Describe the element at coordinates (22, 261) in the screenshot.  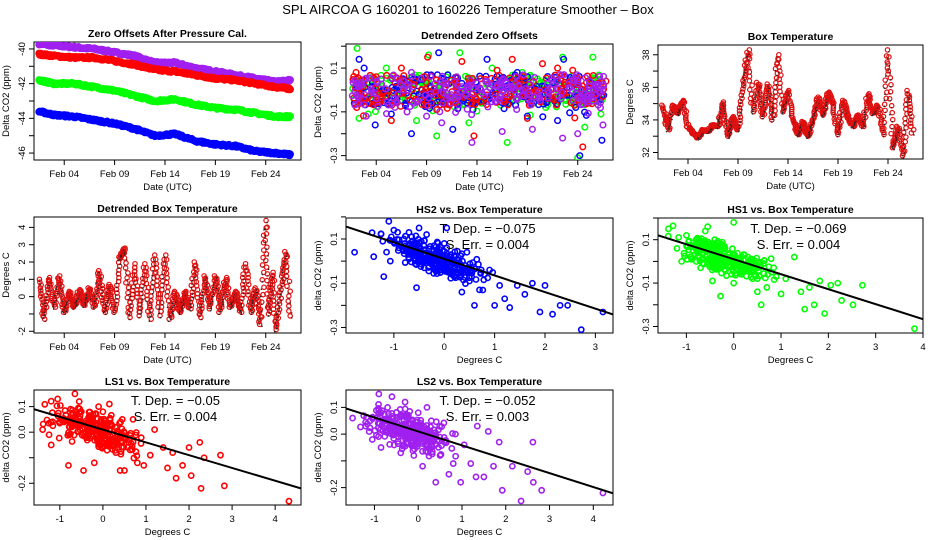
I see `y-tick-label: 2` at that location.